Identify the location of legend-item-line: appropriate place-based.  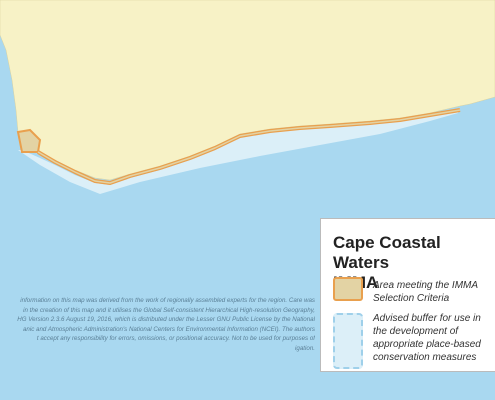
(427, 344).